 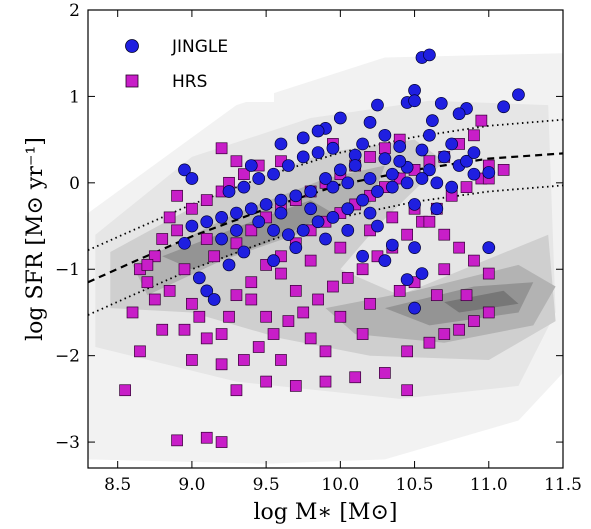 I want to click on y-axis-title: log SFR [M⊙ yr⁻¹], so click(x=35, y=239).